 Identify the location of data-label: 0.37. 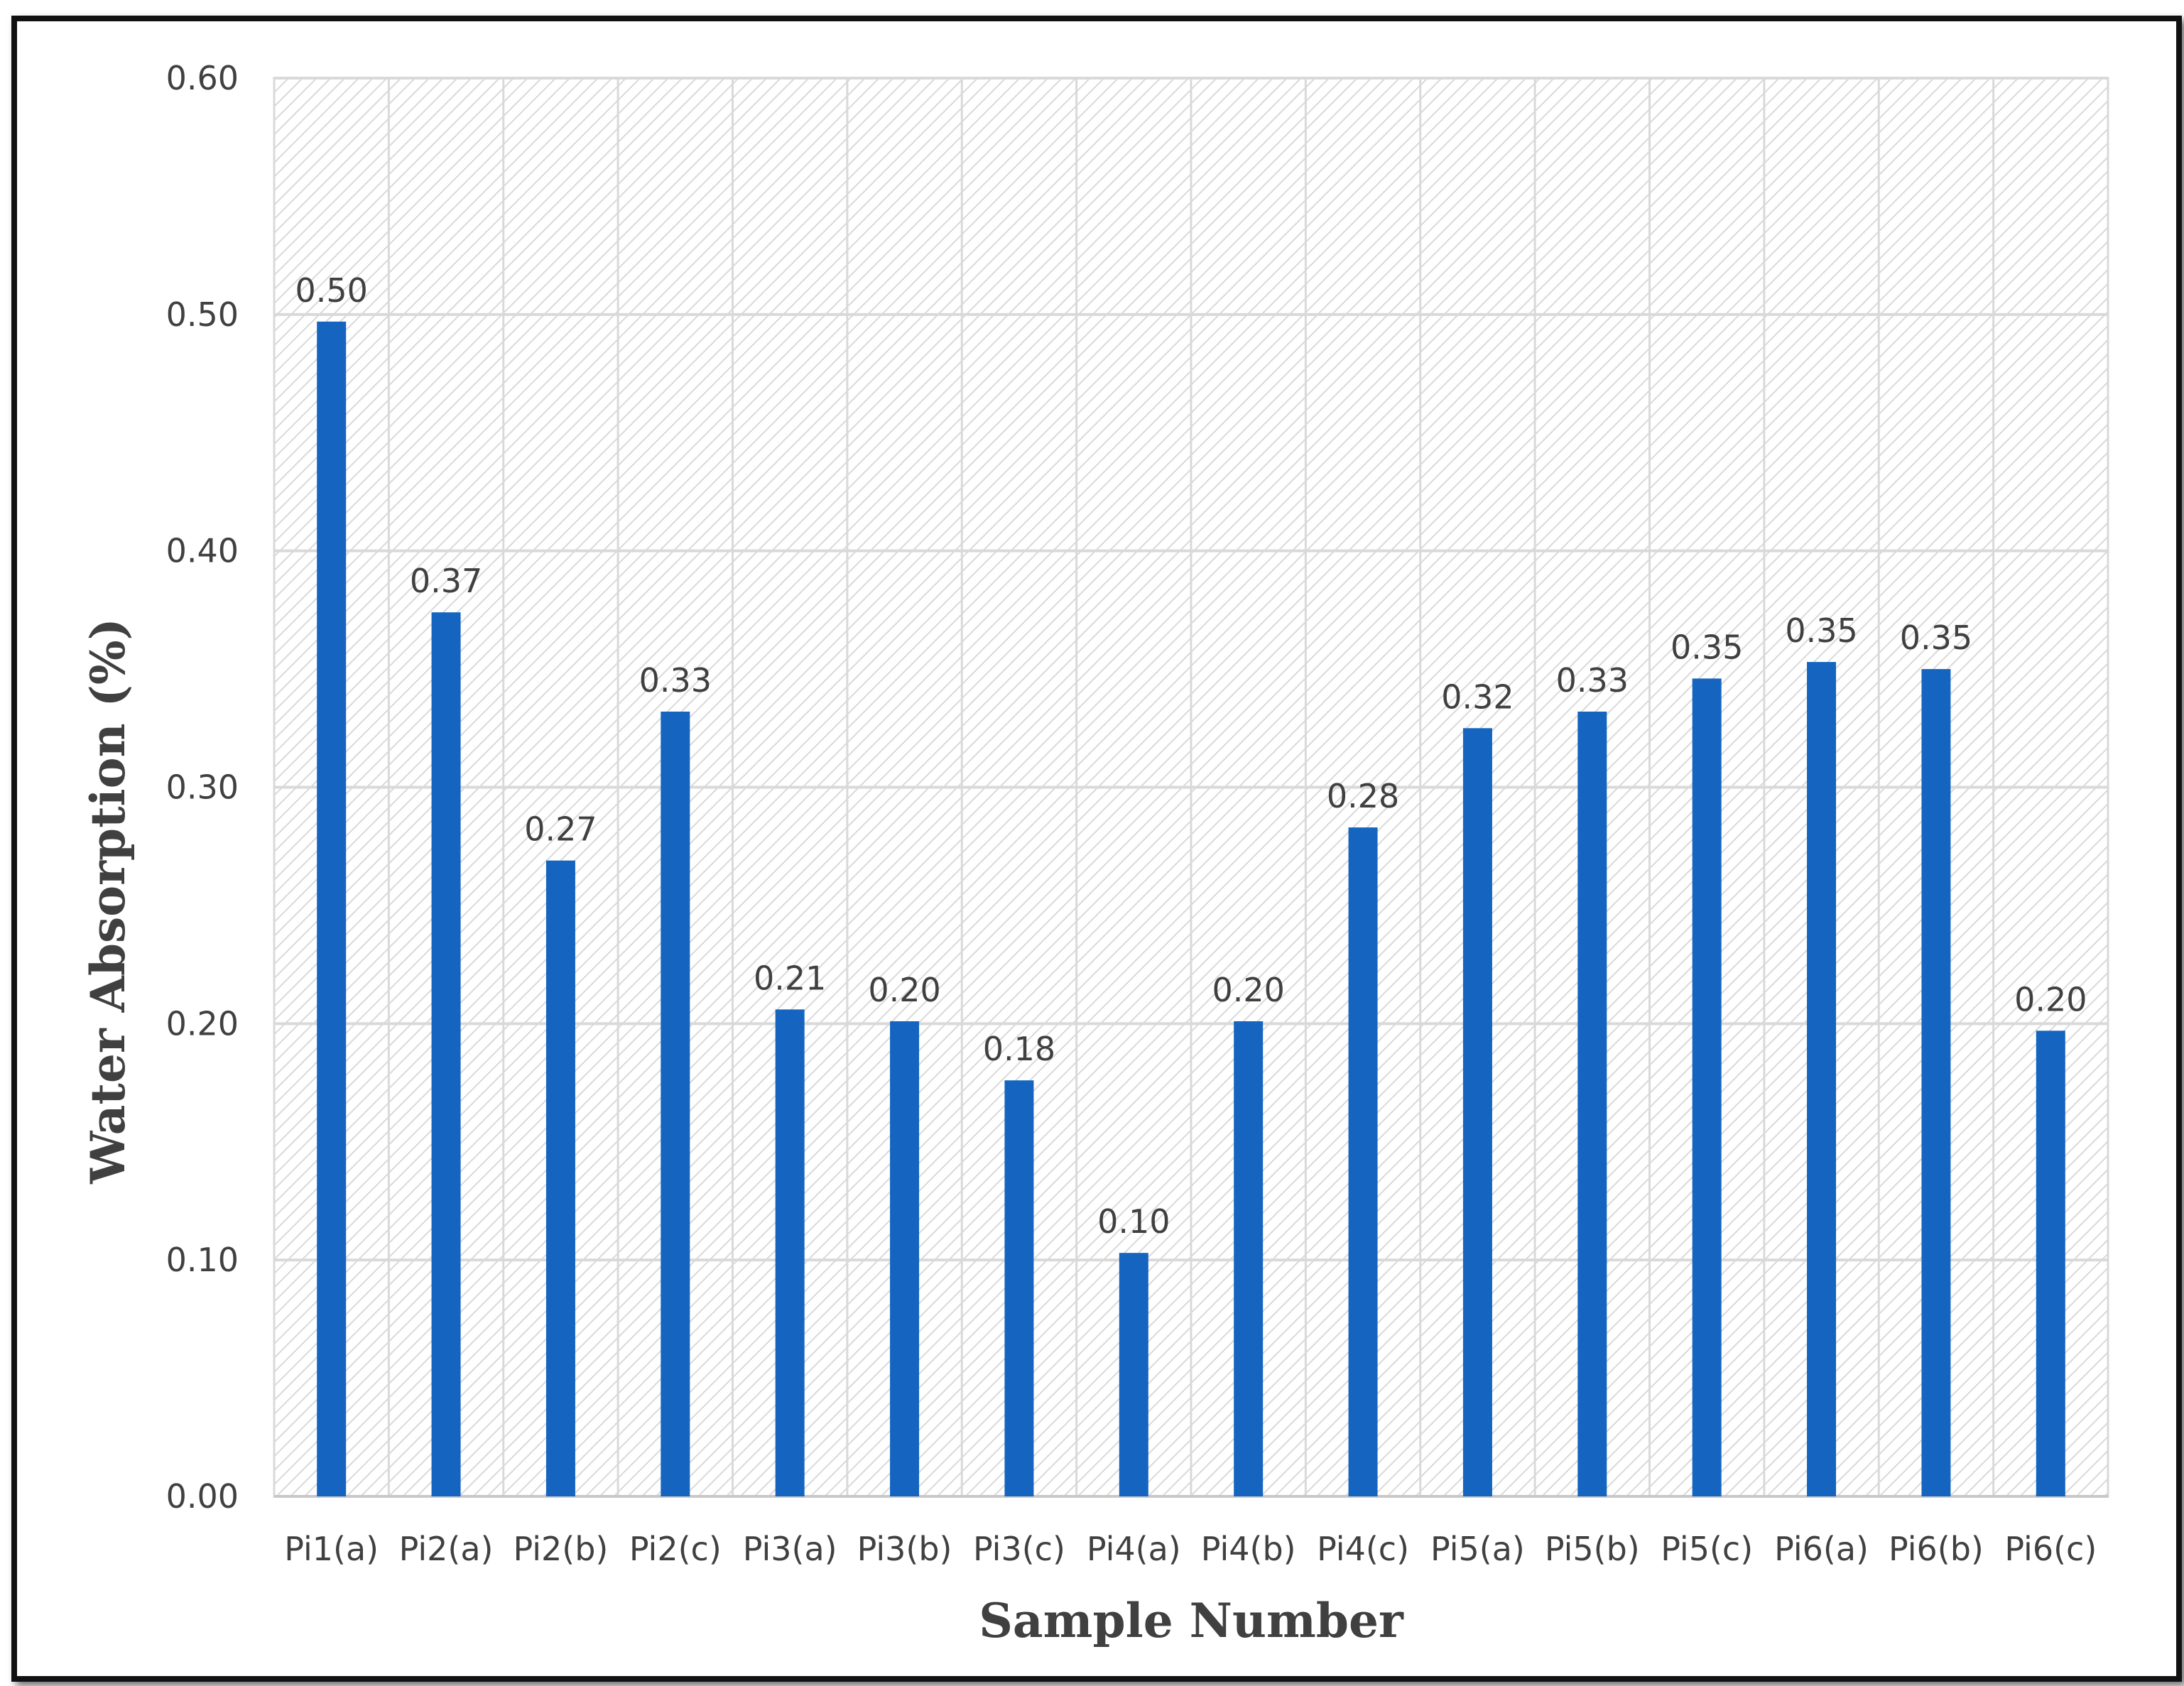
(446, 581).